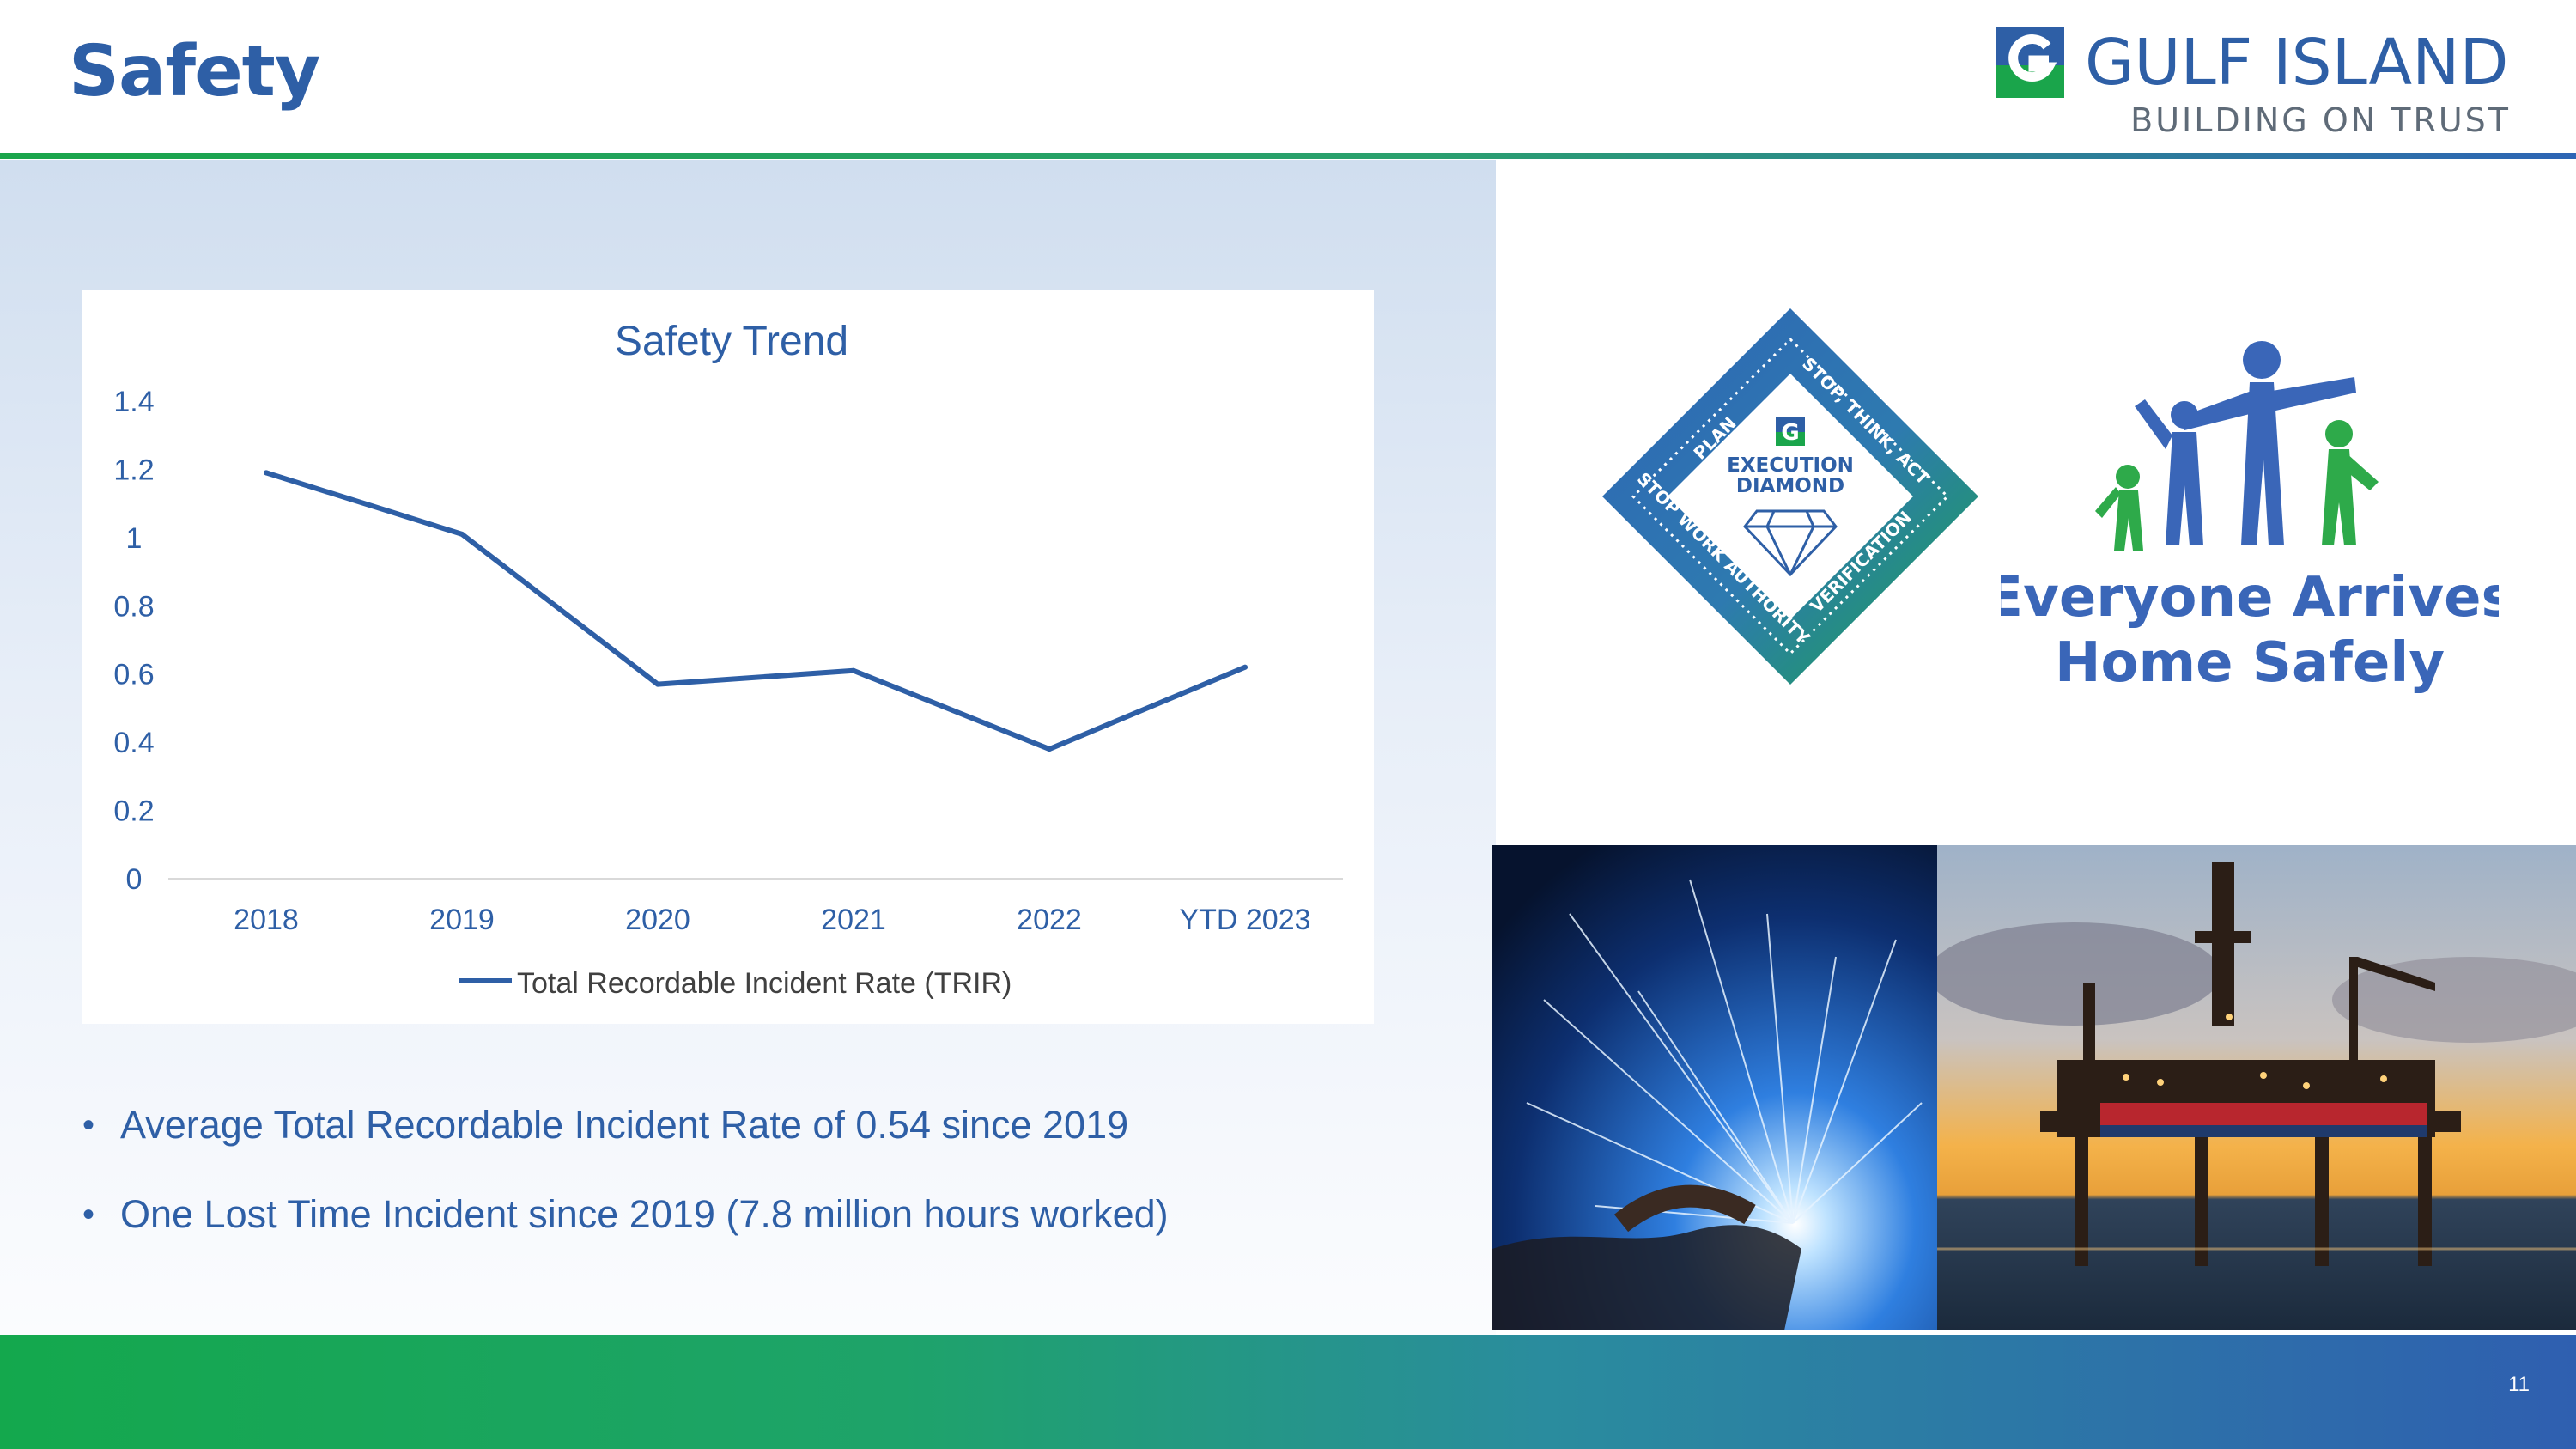 Image resolution: width=2576 pixels, height=1449 pixels. Describe the element at coordinates (462, 920) in the screenshot. I see `x-tick-label: 2019` at that location.